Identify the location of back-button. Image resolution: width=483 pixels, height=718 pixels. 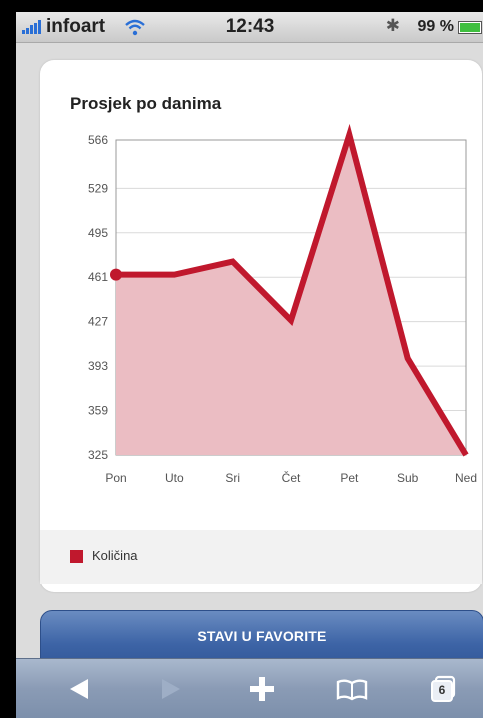
(80, 689).